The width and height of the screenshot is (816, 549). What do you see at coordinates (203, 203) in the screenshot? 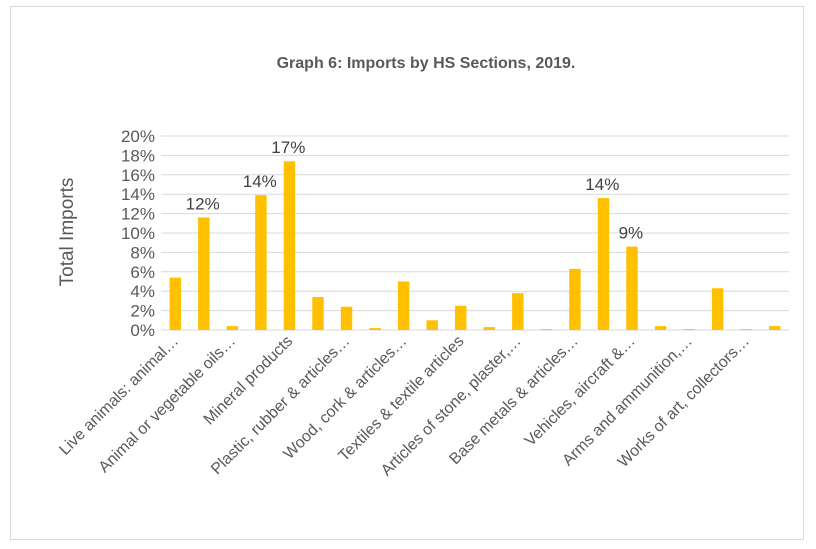
I see `data-label: 12%` at bounding box center [203, 203].